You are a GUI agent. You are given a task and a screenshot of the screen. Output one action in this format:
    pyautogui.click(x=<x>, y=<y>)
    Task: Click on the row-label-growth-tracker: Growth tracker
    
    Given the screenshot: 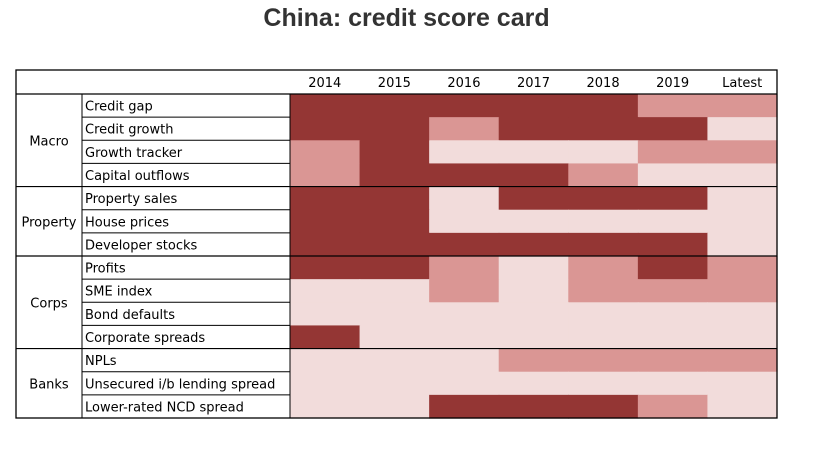 What is the action you would take?
    pyautogui.click(x=134, y=153)
    